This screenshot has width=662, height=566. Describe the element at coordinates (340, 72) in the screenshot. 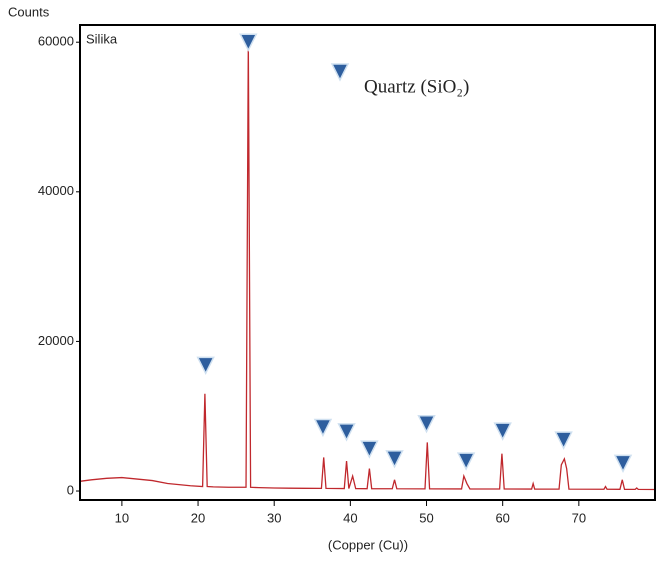

I see `legend-marker` at that location.